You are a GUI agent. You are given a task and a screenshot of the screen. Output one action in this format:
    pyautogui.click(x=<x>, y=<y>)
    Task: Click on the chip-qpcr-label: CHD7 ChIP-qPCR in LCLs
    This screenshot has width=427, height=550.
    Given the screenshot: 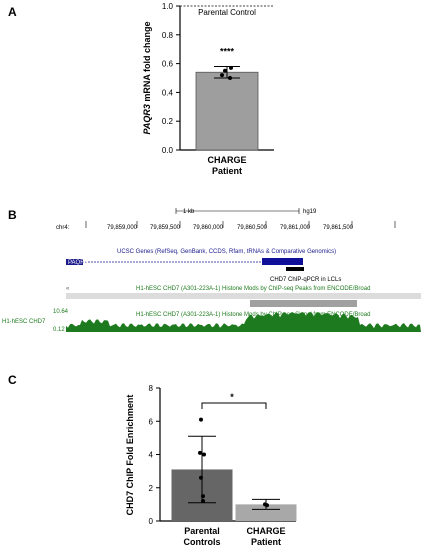 What is the action you would take?
    pyautogui.click(x=305, y=280)
    